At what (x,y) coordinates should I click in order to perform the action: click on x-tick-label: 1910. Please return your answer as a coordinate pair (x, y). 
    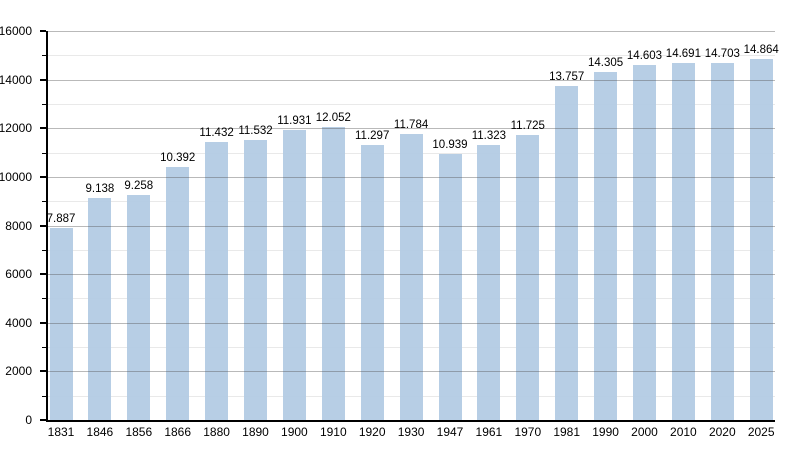
    Looking at the image, I should click on (333, 432).